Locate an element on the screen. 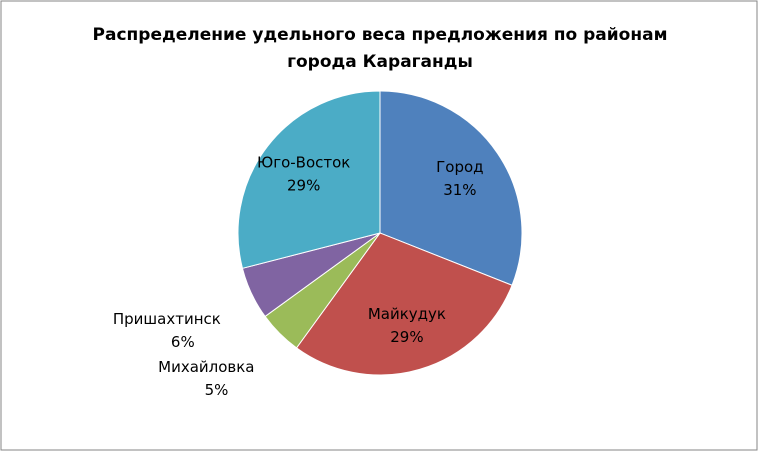 This screenshot has width=760, height=453. data-label-value: 6% is located at coordinates (183, 342).